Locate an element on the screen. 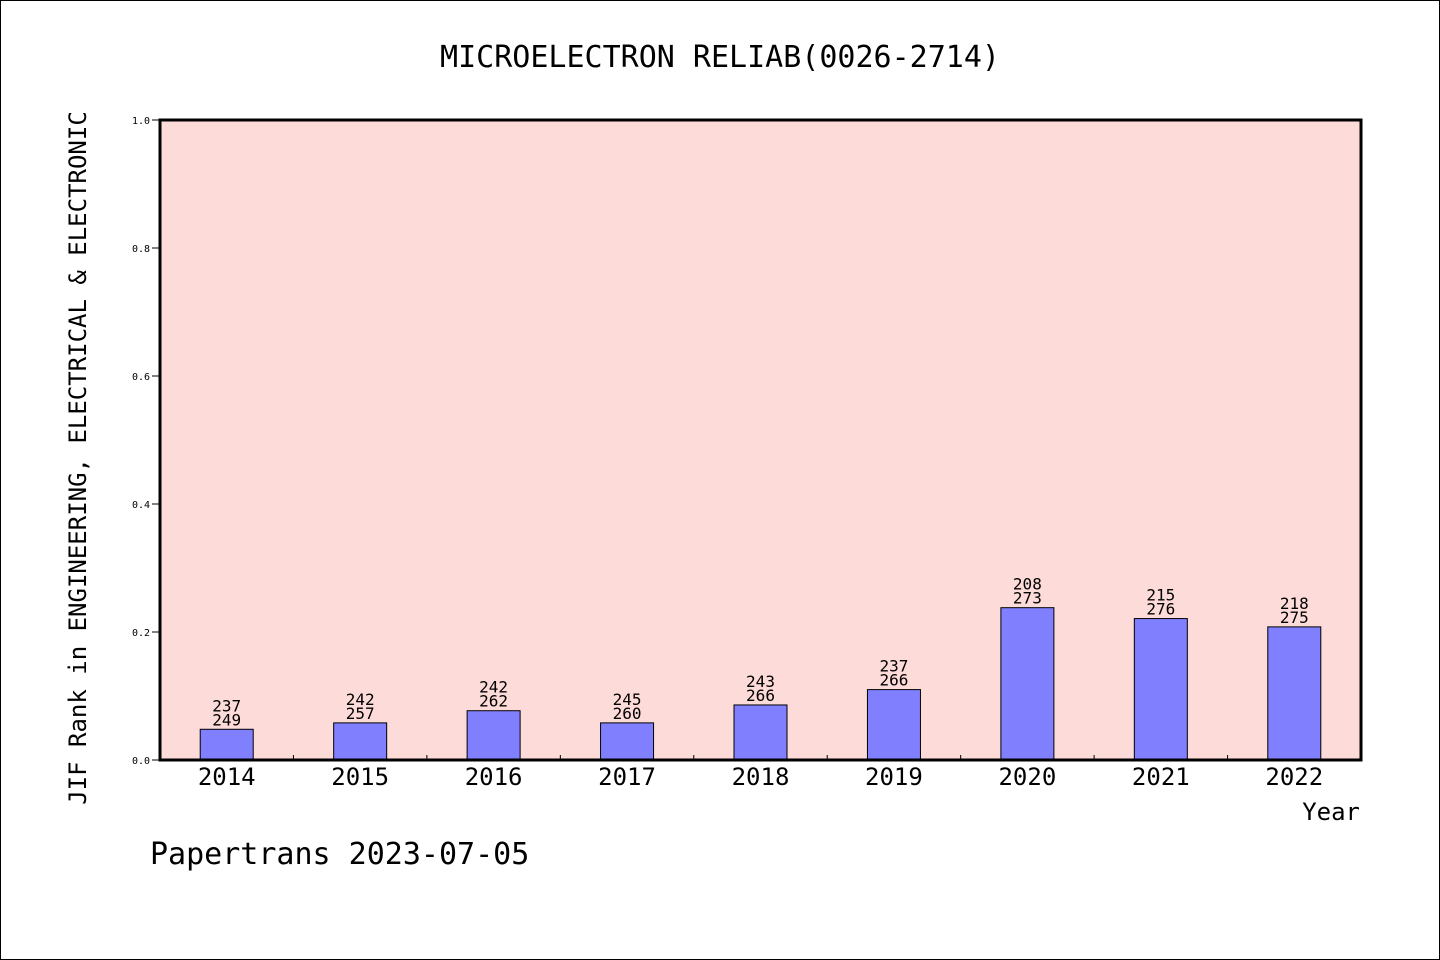 This screenshot has width=1440, height=960. bar-label-top: 208 is located at coordinates (1027, 584).